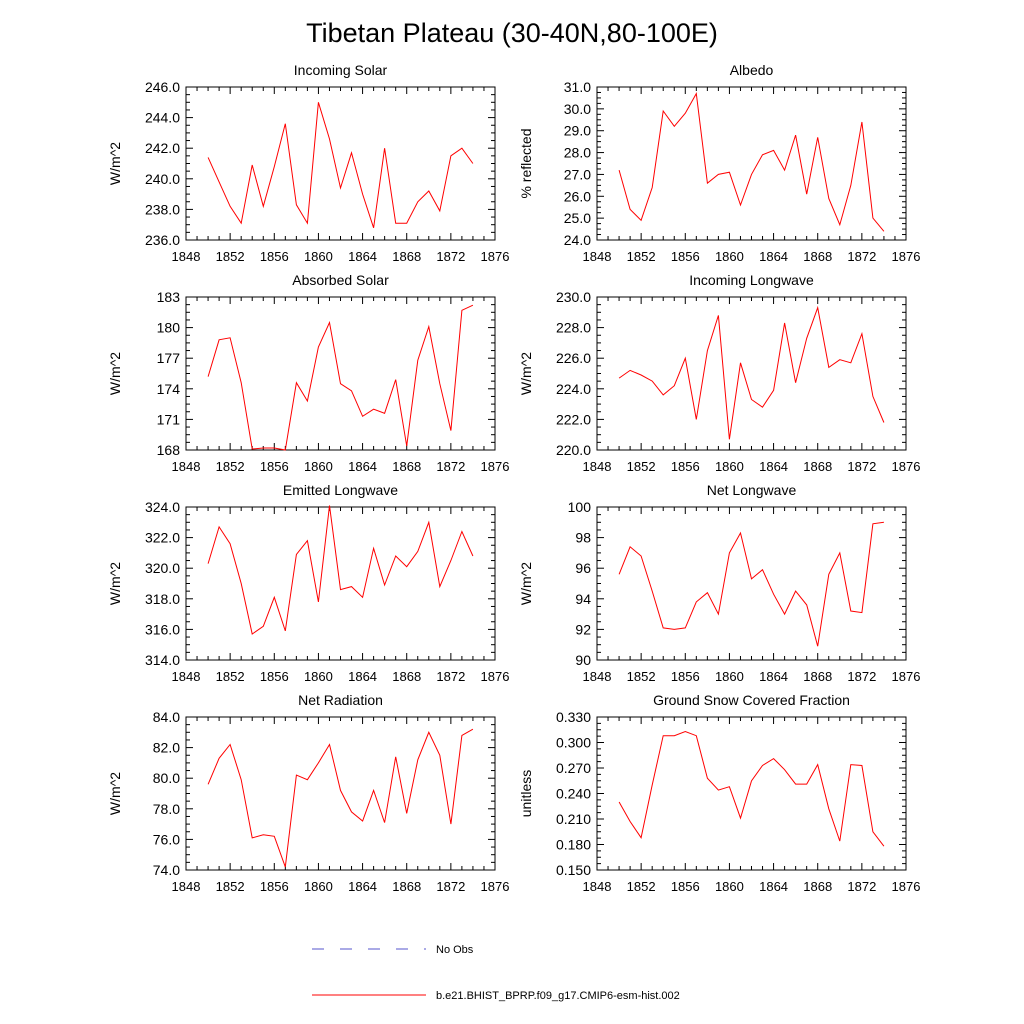 This screenshot has width=1024, height=1024. What do you see at coordinates (751, 280) in the screenshot?
I see `panel-title: Incoming Longwave` at bounding box center [751, 280].